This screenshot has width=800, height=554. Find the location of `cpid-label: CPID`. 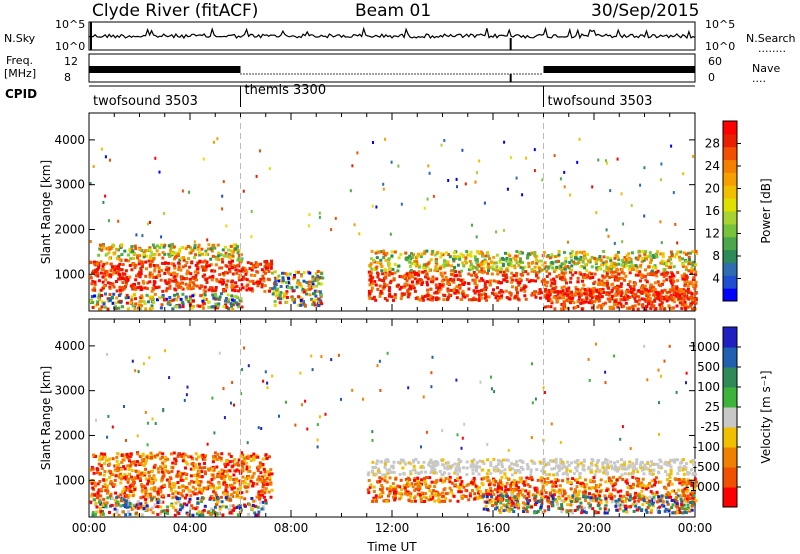

cpid-label: CPID is located at coordinates (21, 94).